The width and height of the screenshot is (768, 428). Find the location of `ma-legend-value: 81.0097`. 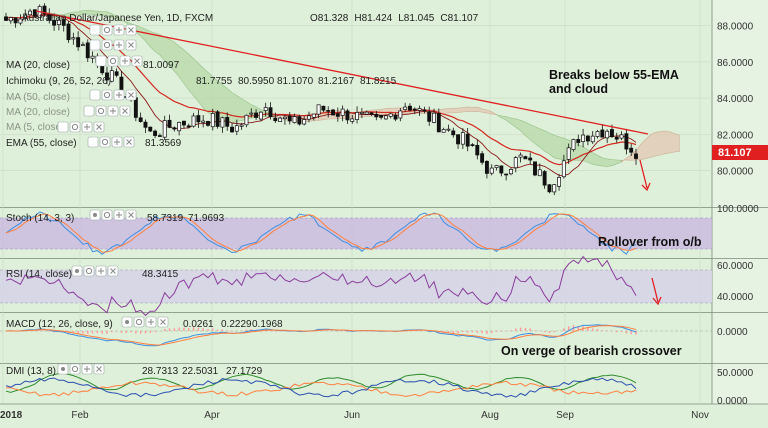

ma-legend-value: 81.0097 is located at coordinates (161, 65).